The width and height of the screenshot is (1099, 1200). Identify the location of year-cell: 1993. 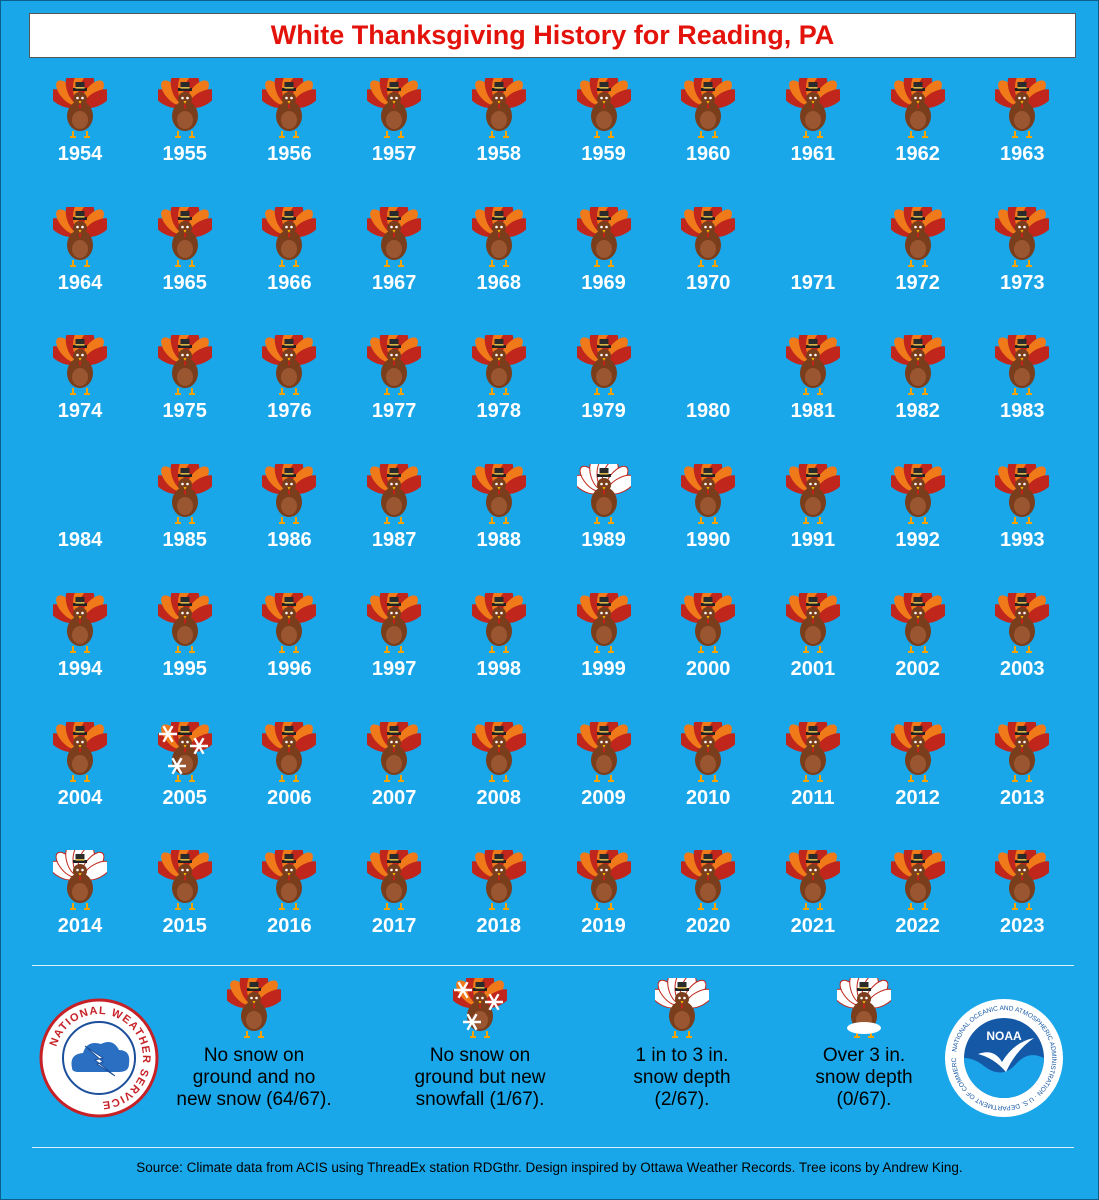
(1022, 525).